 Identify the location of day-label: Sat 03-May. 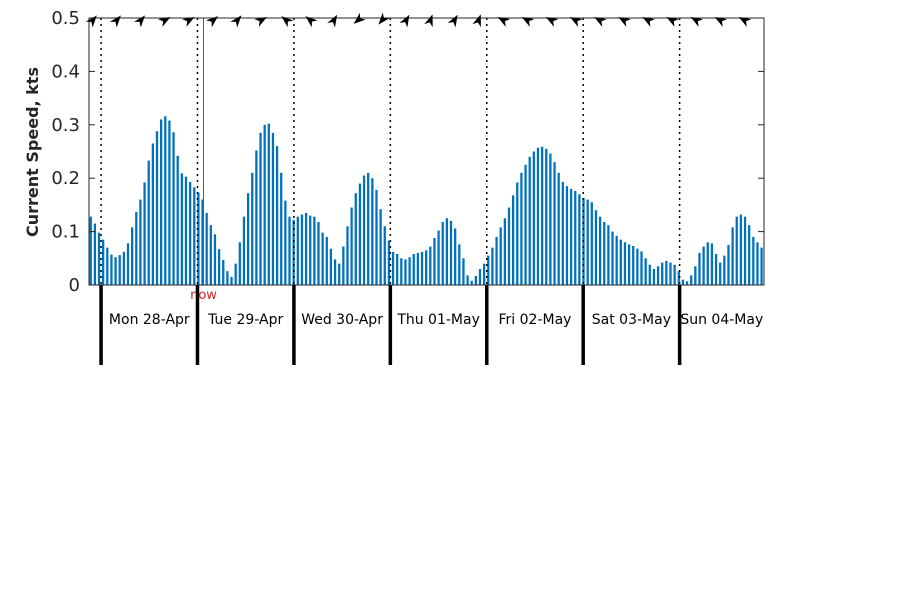
(631, 320).